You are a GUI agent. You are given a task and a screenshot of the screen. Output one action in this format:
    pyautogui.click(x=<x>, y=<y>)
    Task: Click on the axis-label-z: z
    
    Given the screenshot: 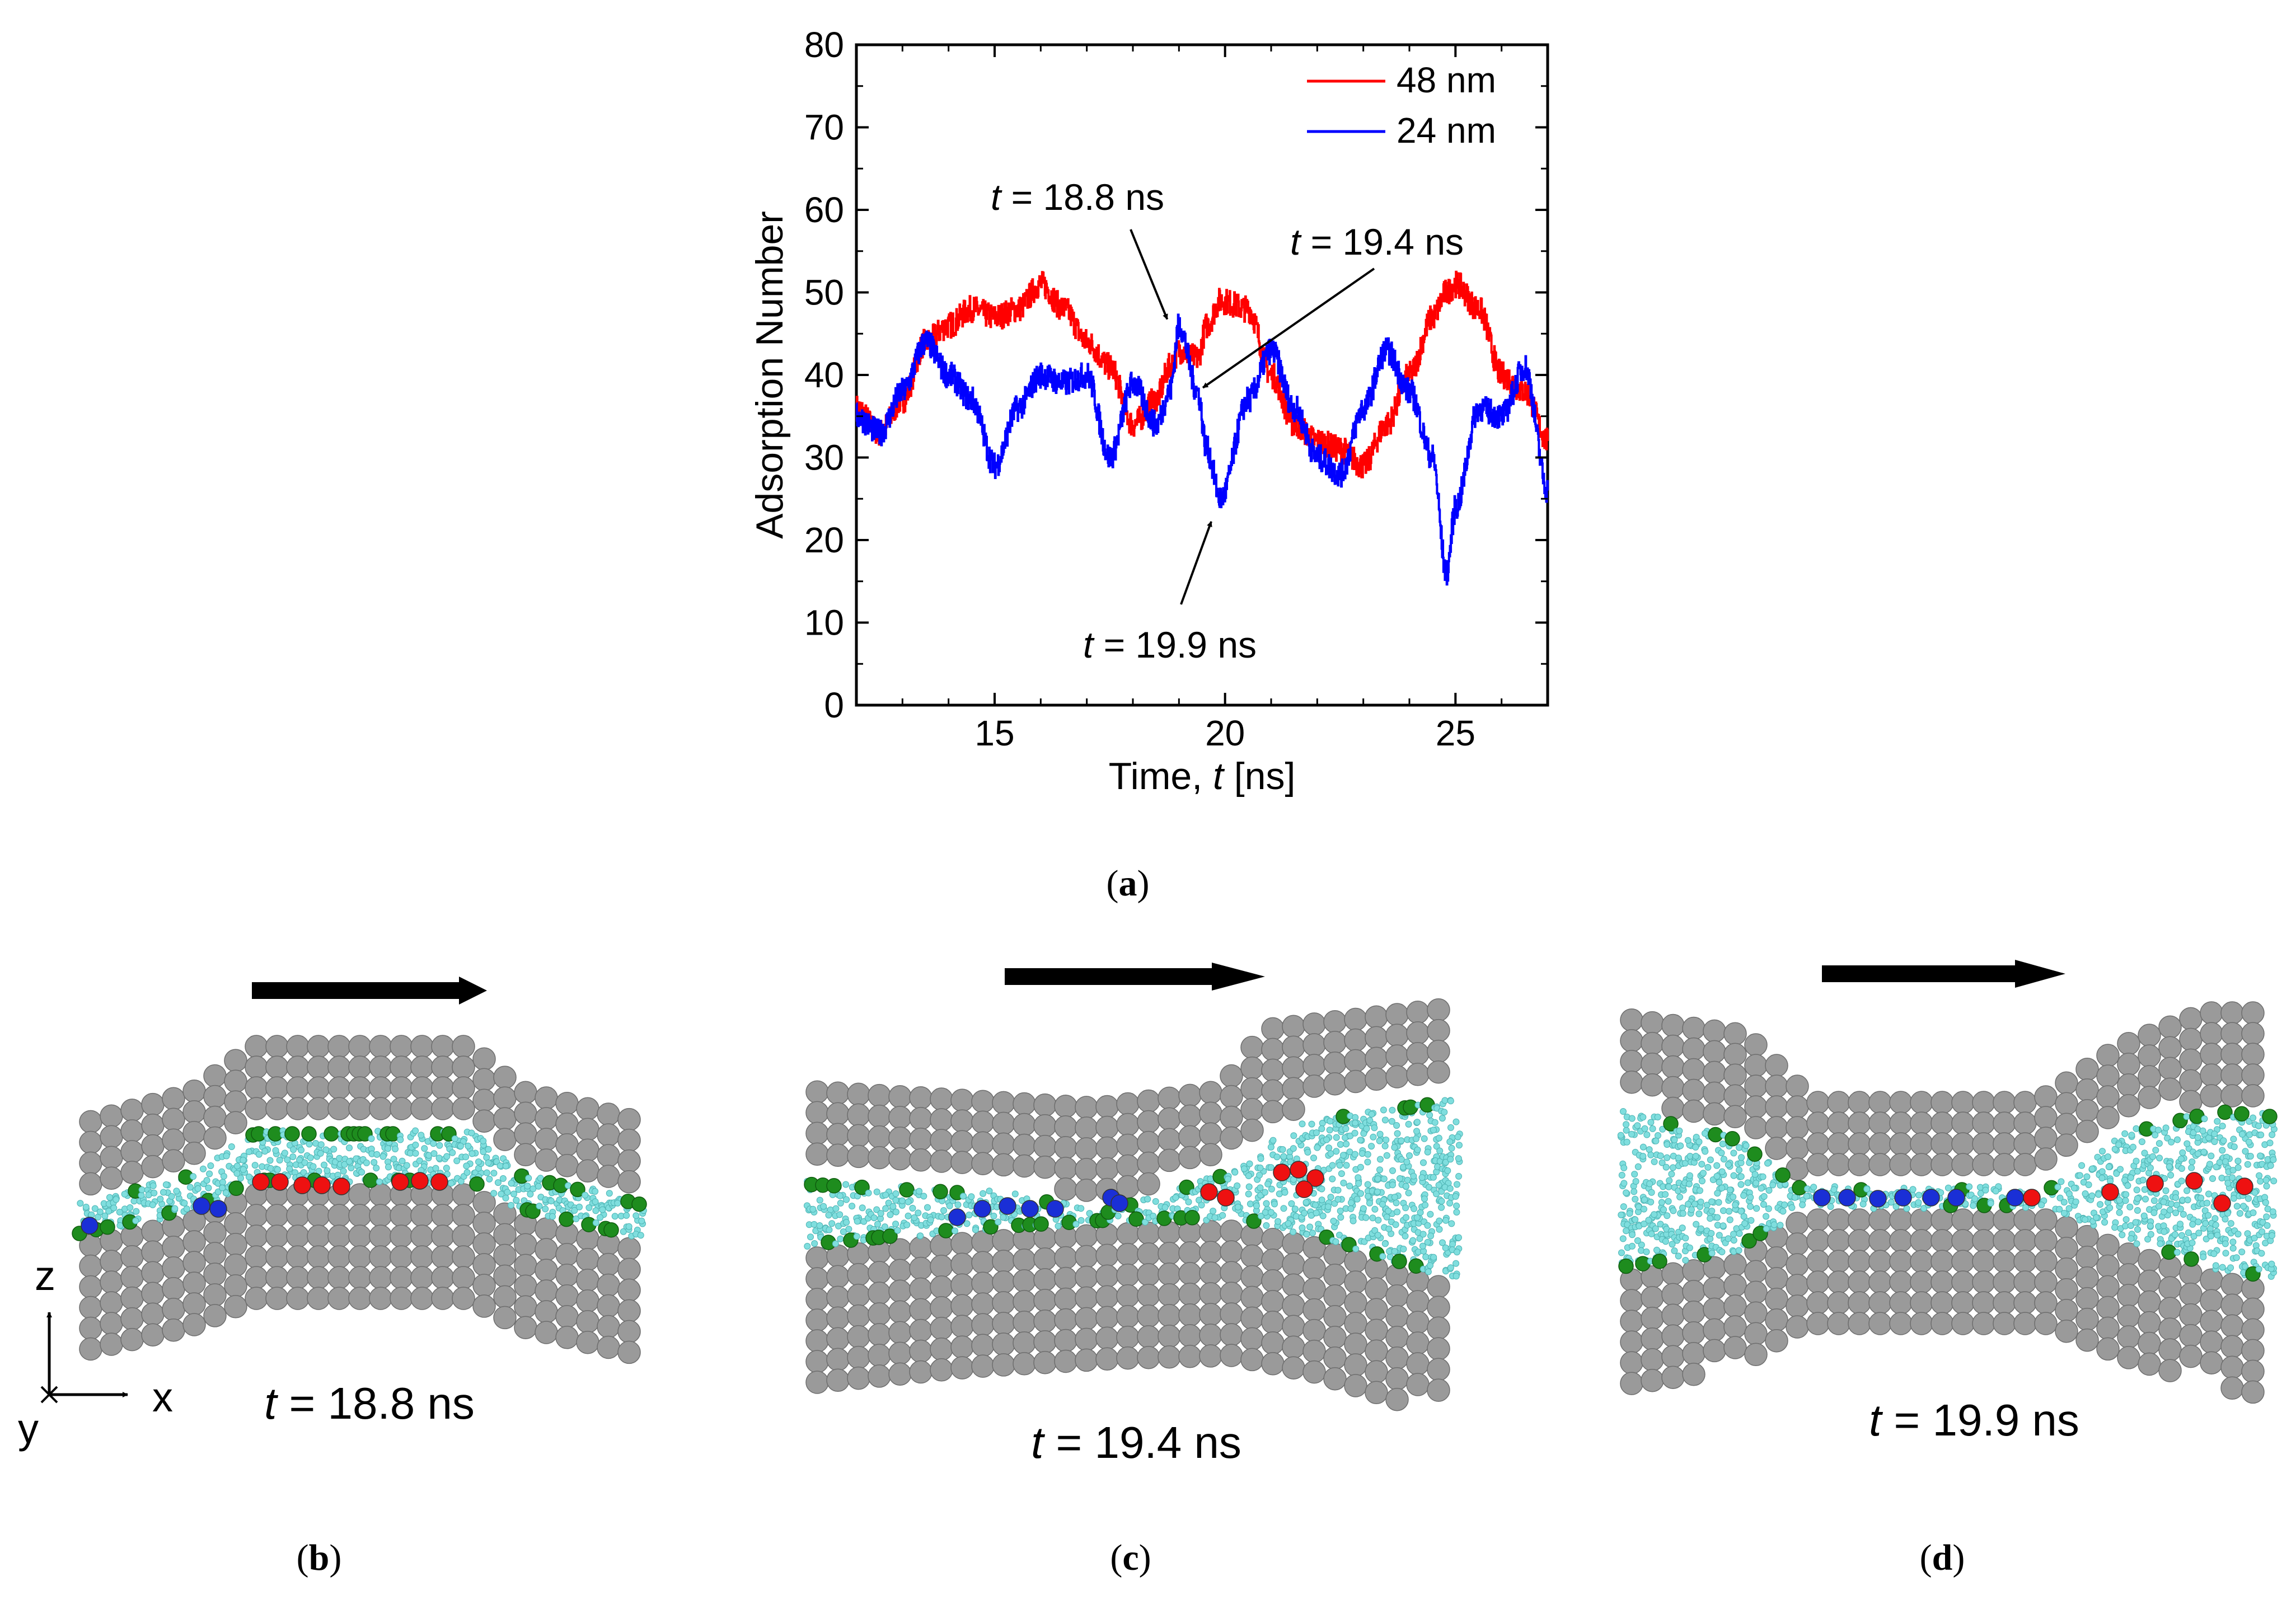 What is the action you would take?
    pyautogui.click(x=45, y=1275)
    